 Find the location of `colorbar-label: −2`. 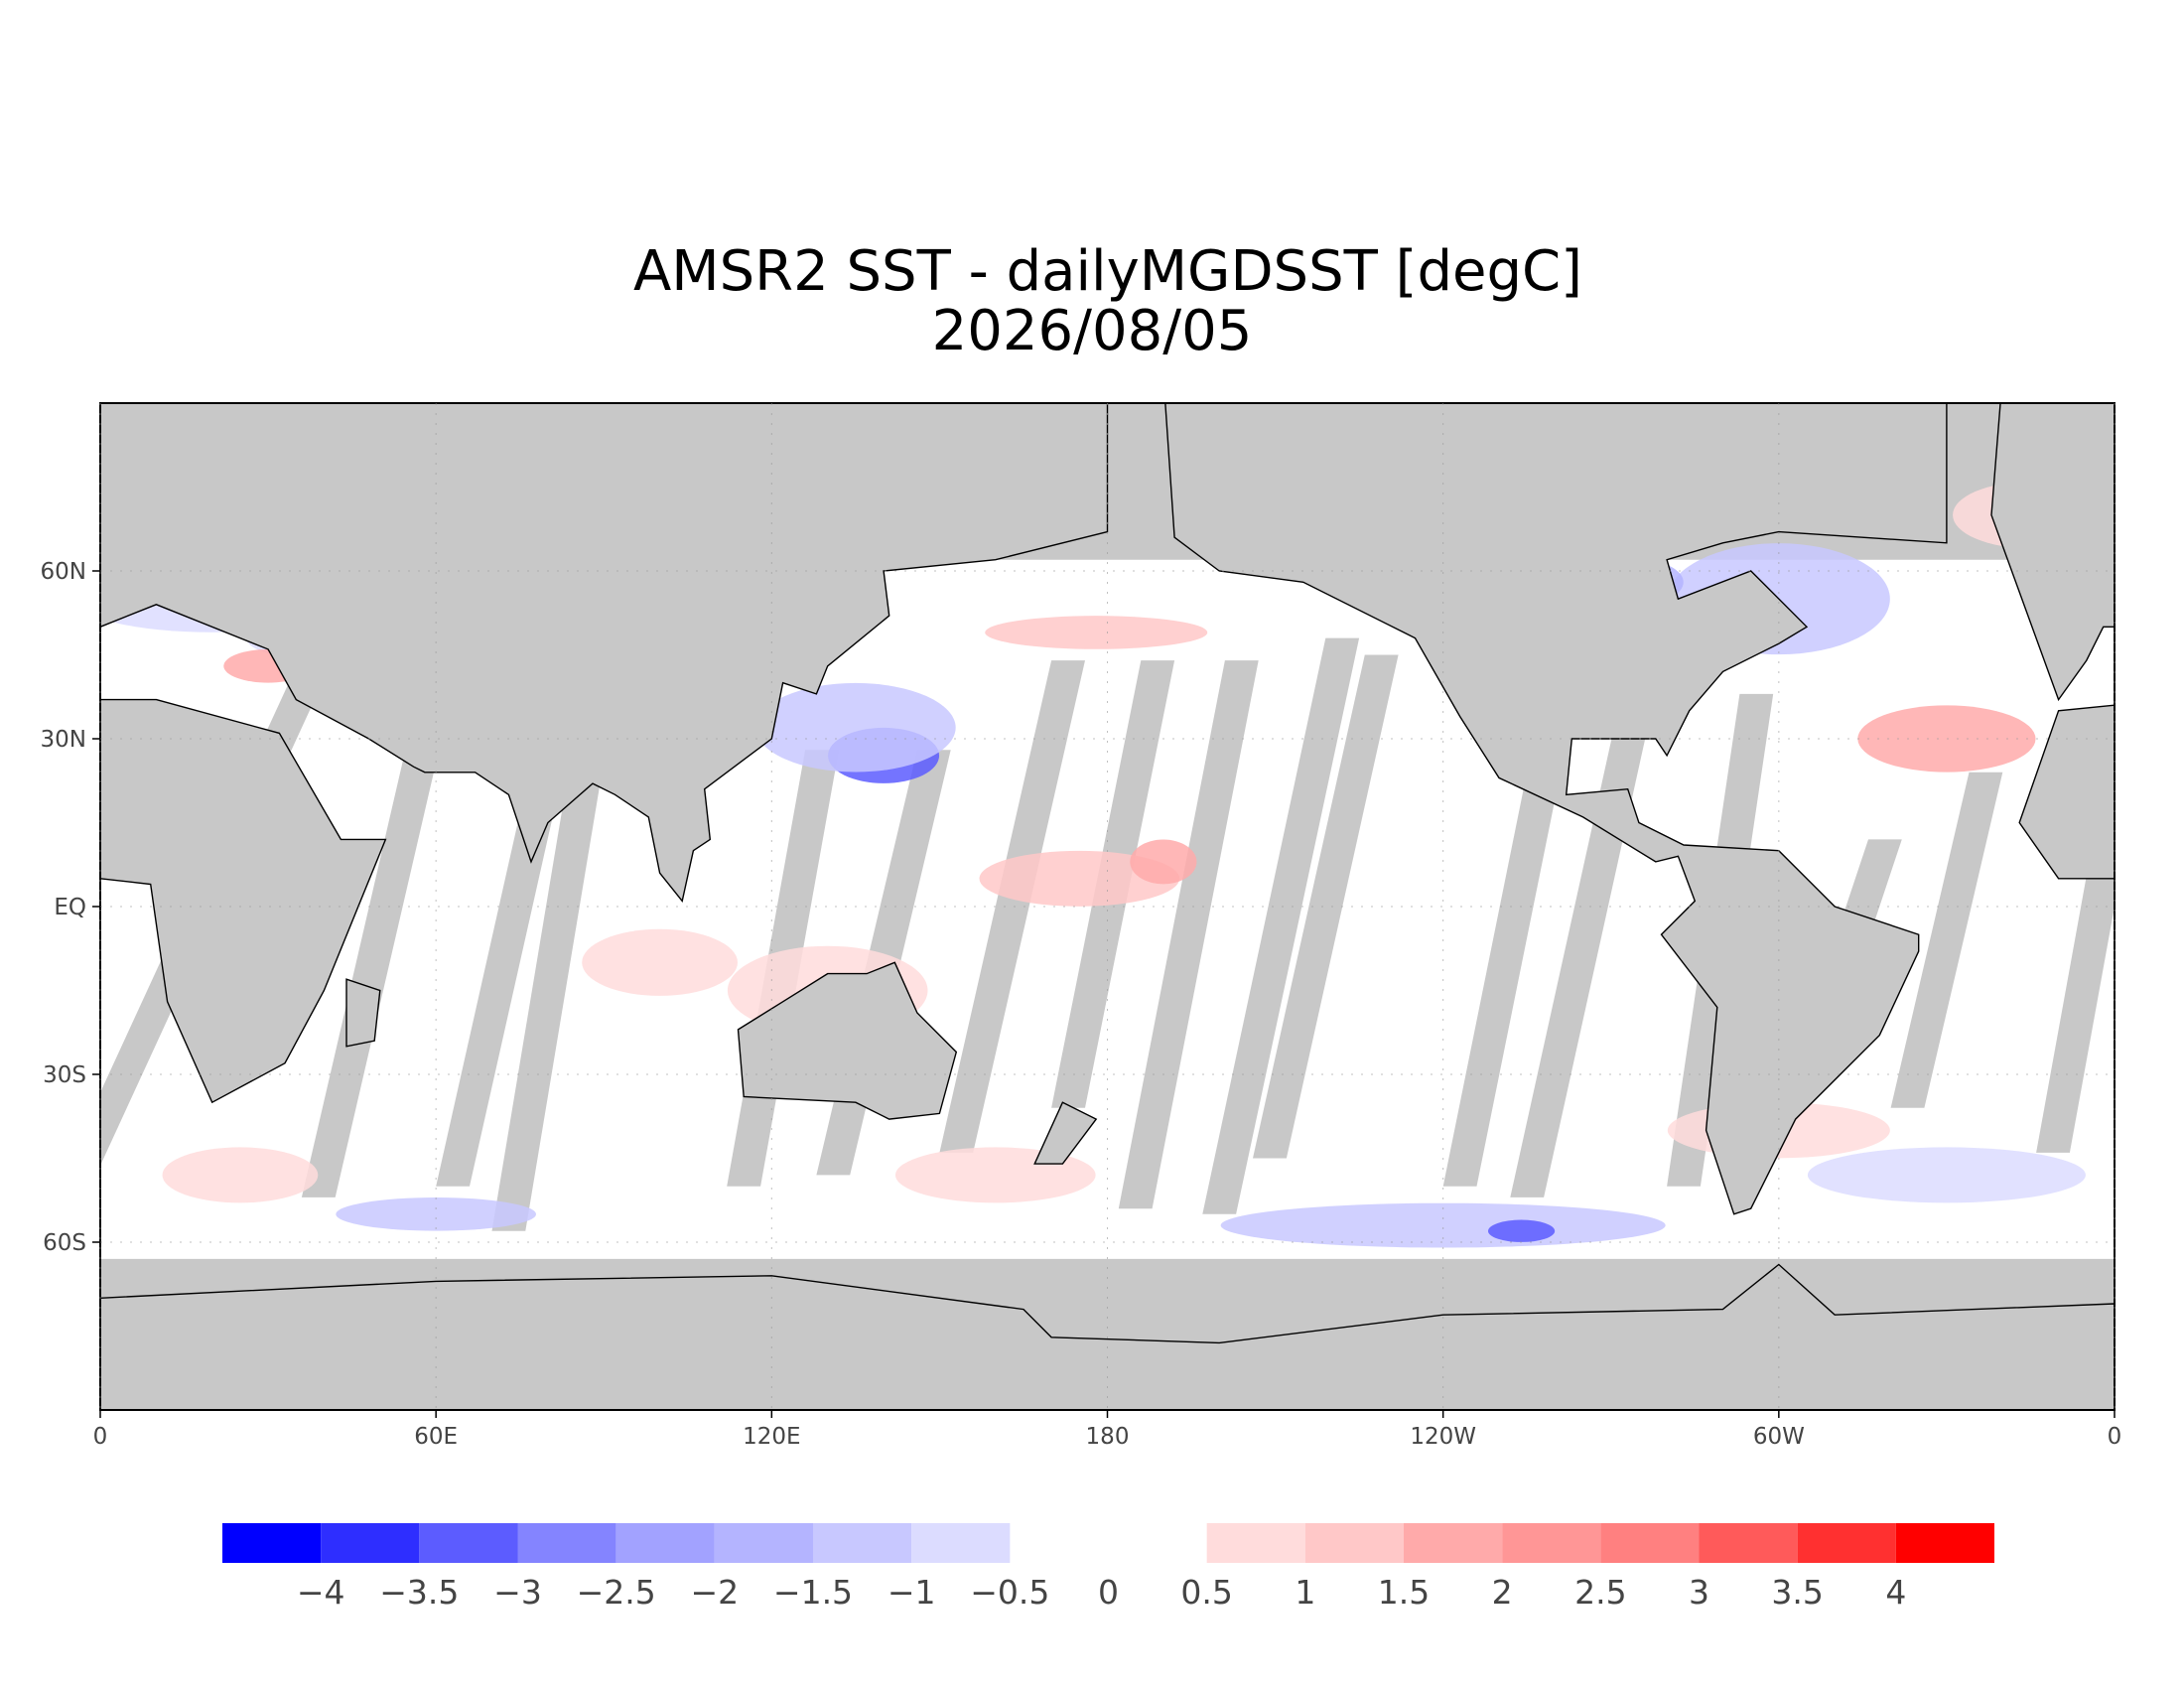

colorbar-label: −2 is located at coordinates (715, 1592).